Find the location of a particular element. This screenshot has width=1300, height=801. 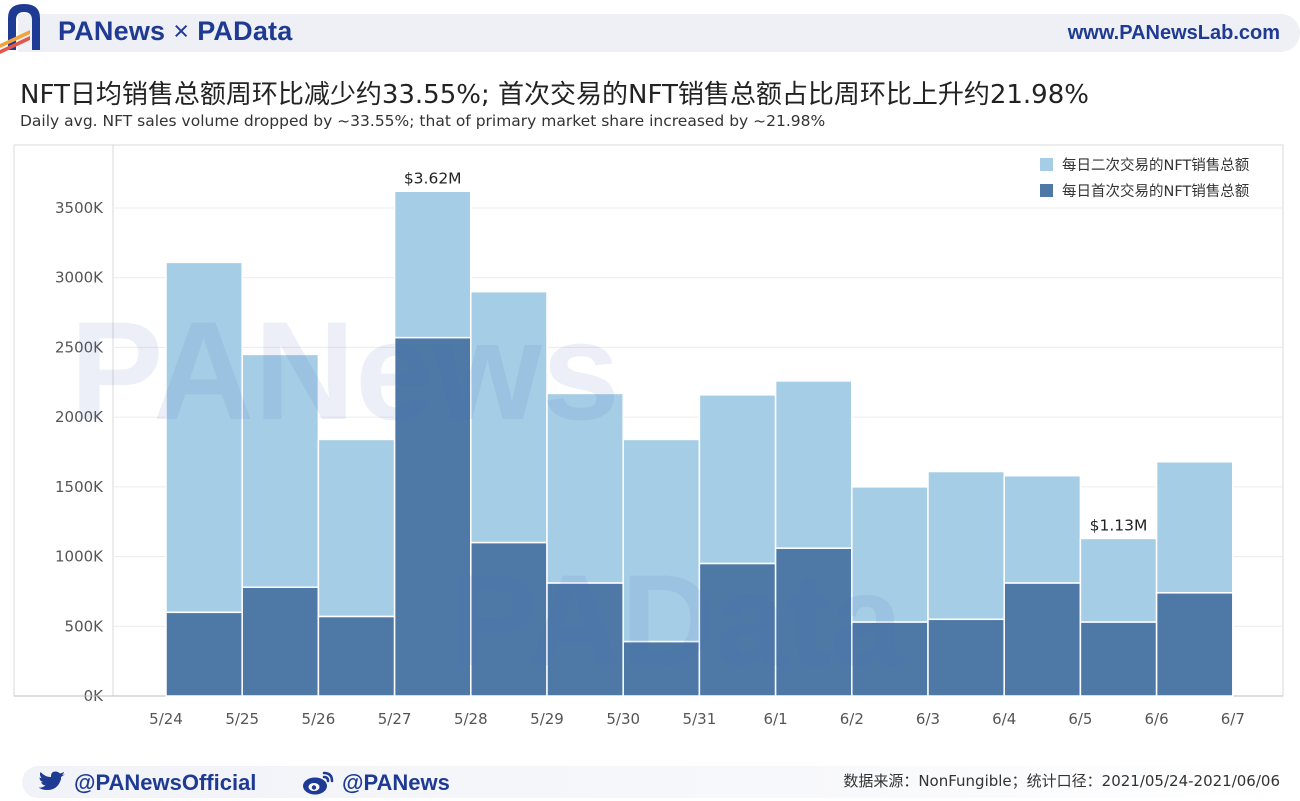

bar-secondary-6/5 is located at coordinates (1042, 529).